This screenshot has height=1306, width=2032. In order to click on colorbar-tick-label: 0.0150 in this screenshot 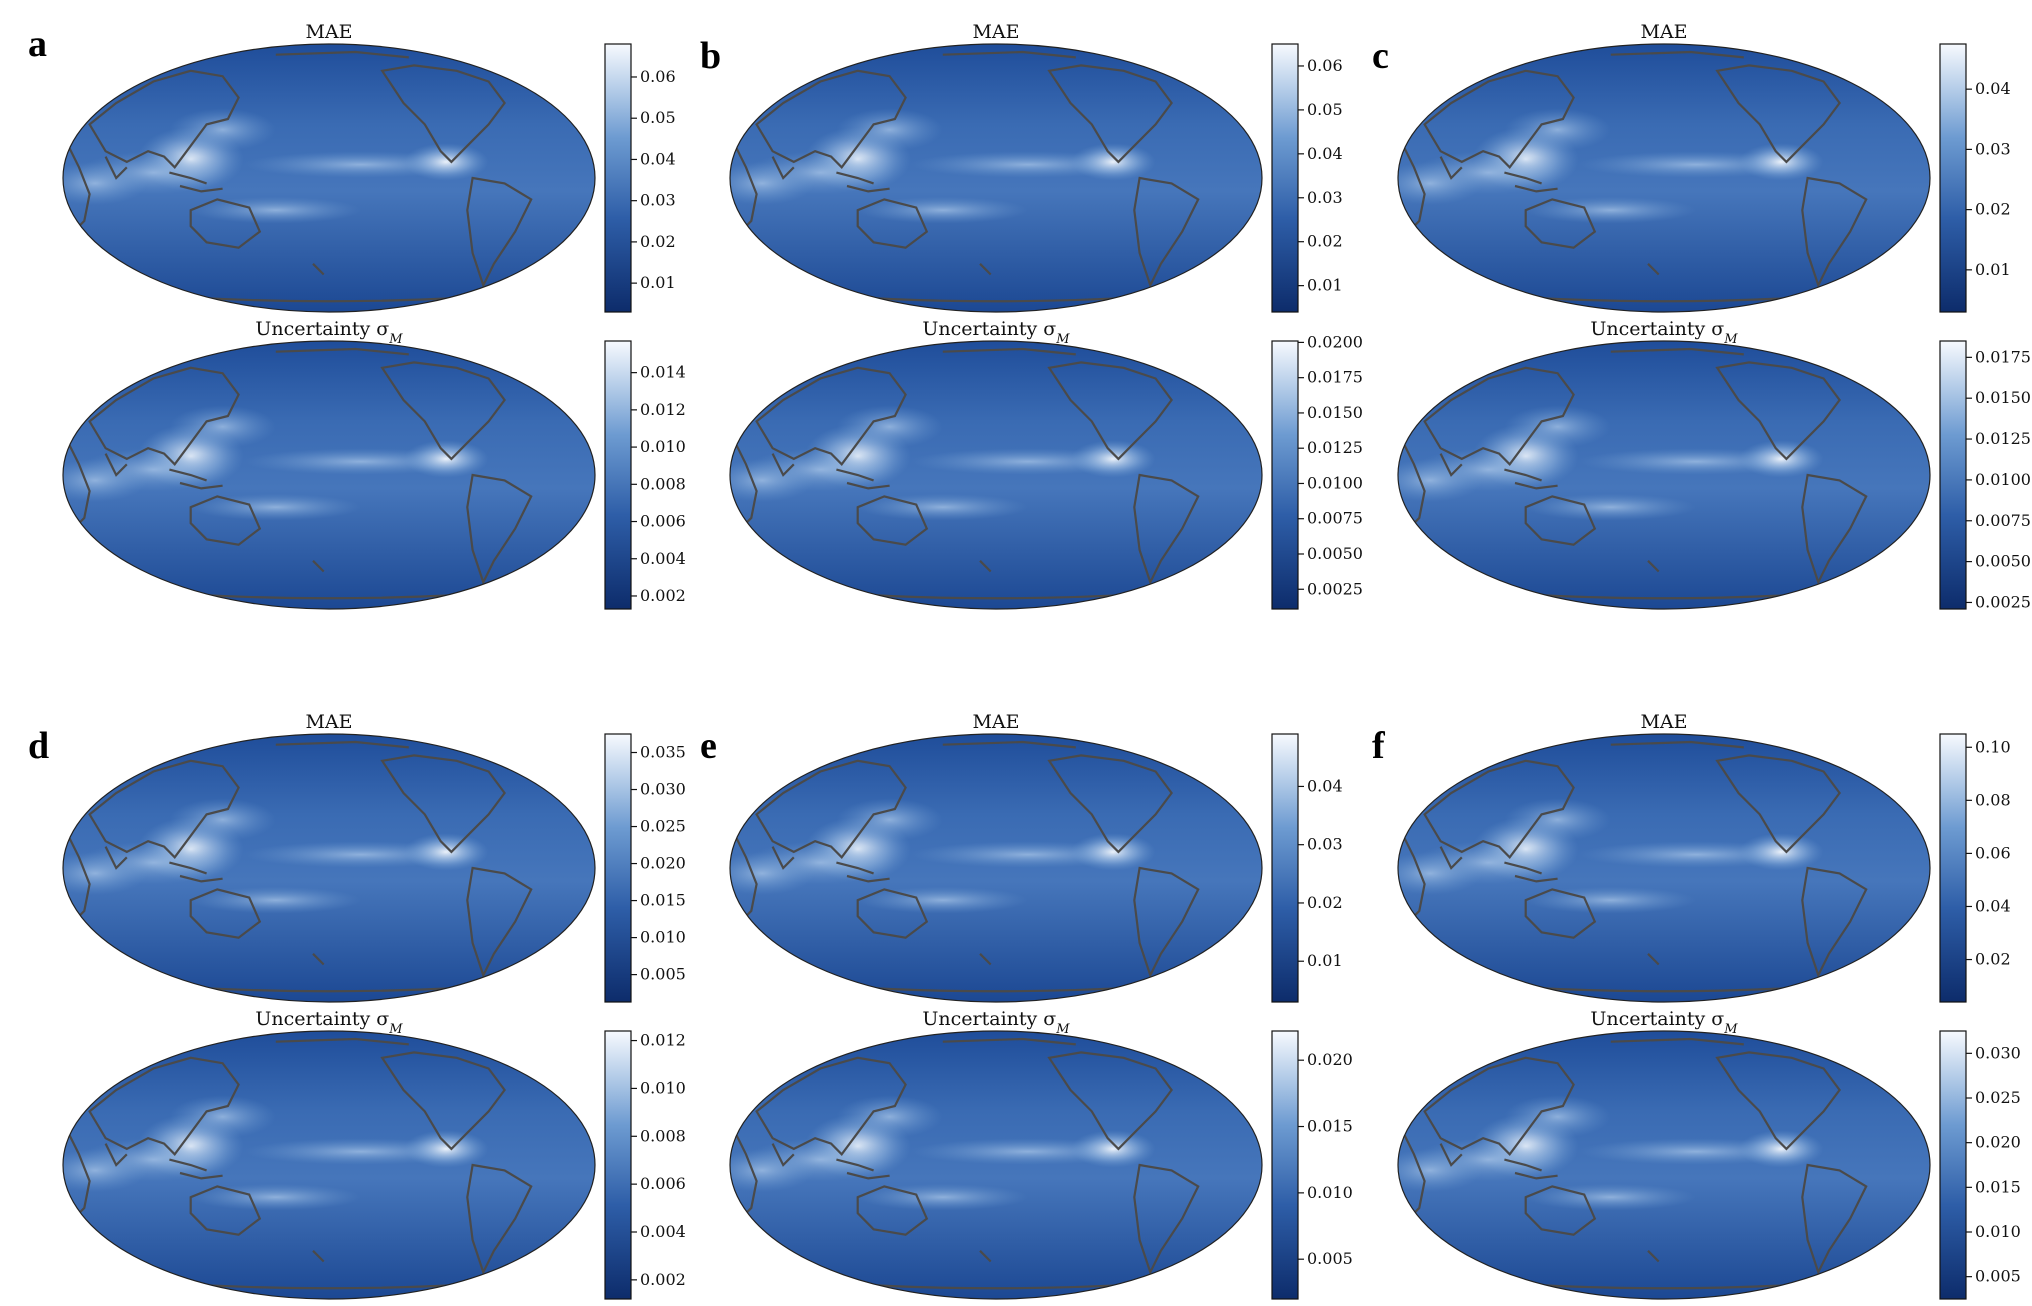, I will do `click(1335, 412)`.